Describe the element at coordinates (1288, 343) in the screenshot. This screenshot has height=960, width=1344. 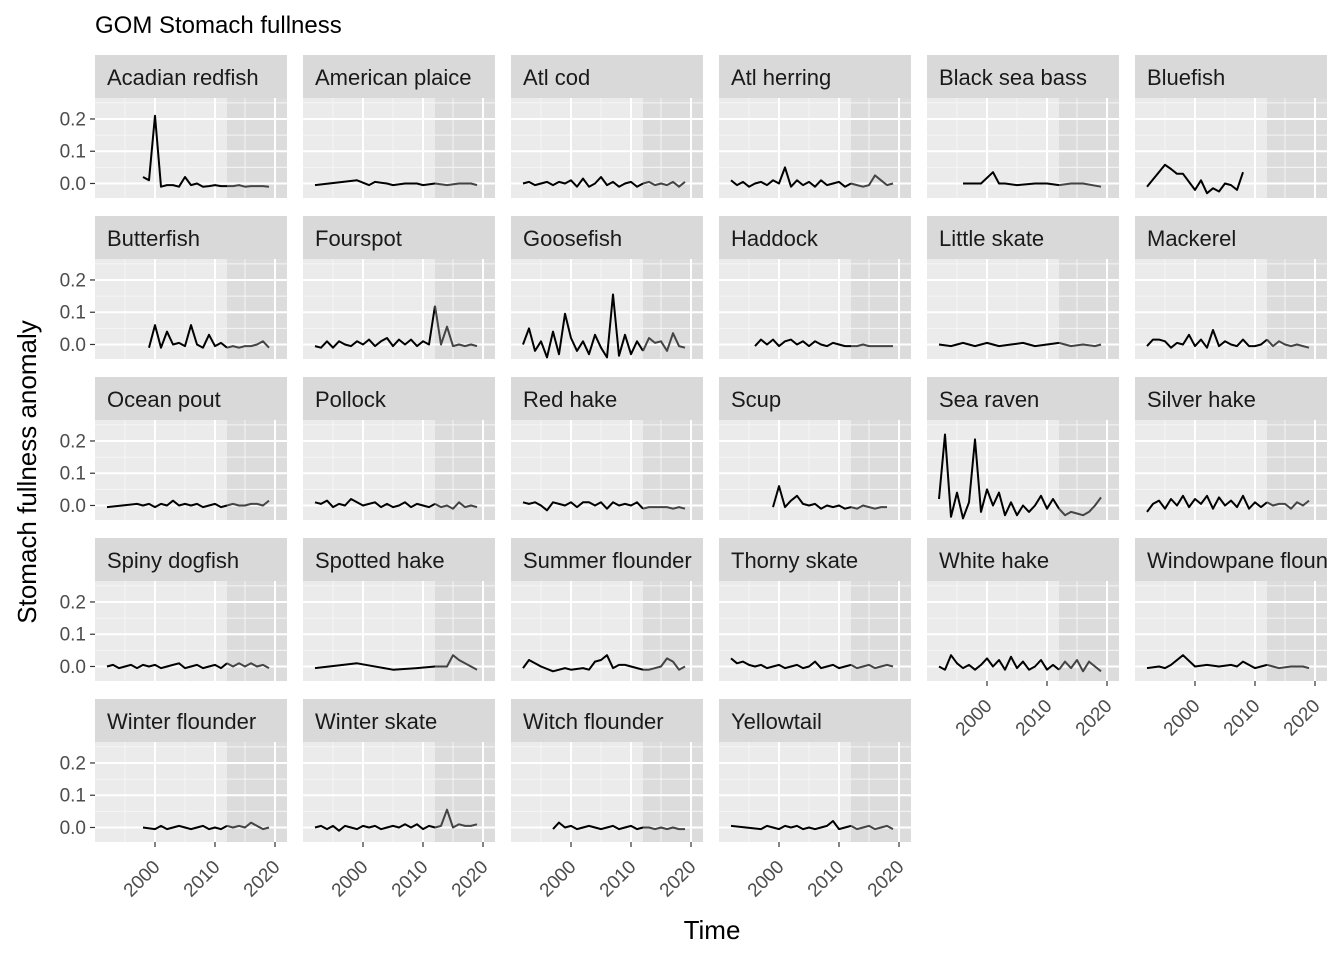
I see `series-line-recent-mackerel` at that location.